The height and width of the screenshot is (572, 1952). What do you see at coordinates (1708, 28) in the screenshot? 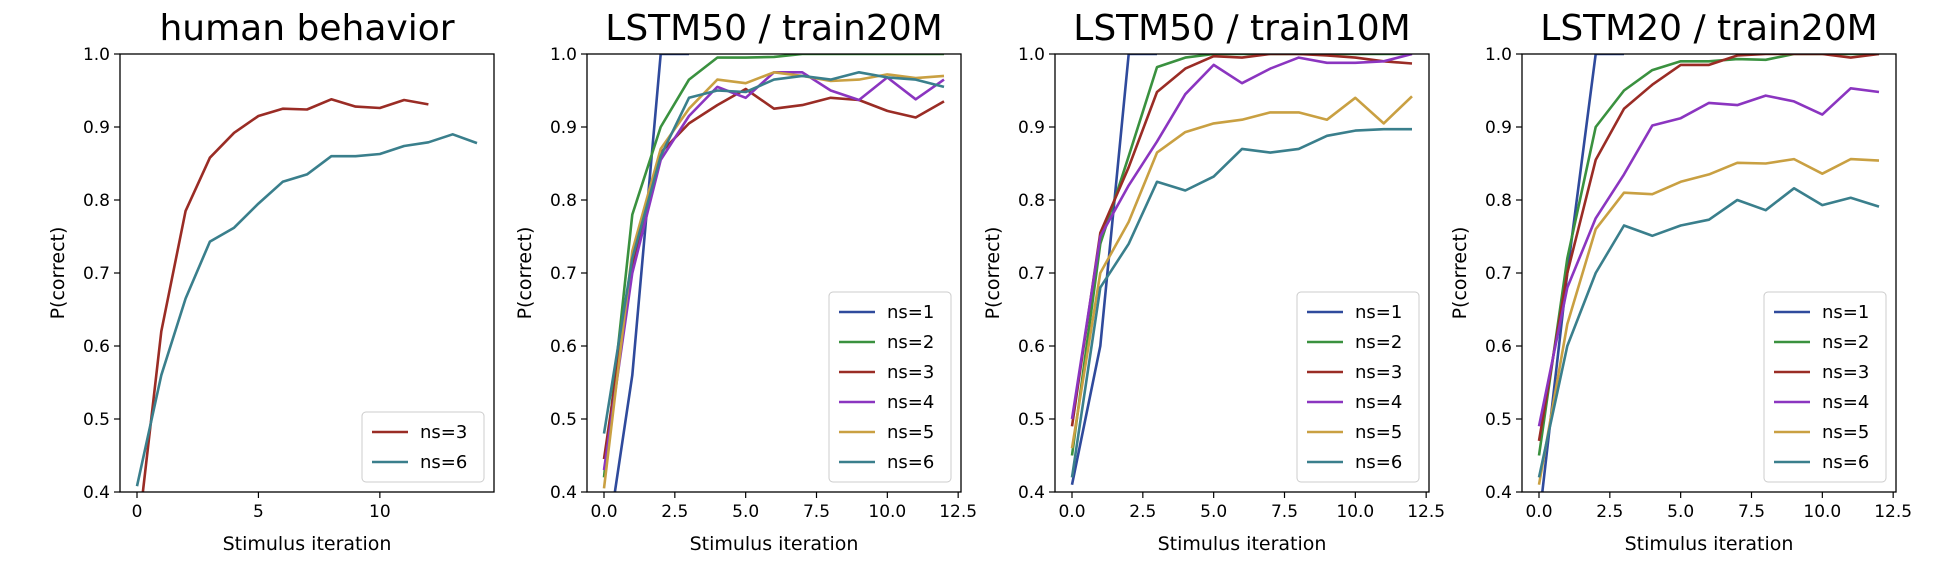
I see `panel-title: LSTM20 / train20M` at bounding box center [1708, 28].